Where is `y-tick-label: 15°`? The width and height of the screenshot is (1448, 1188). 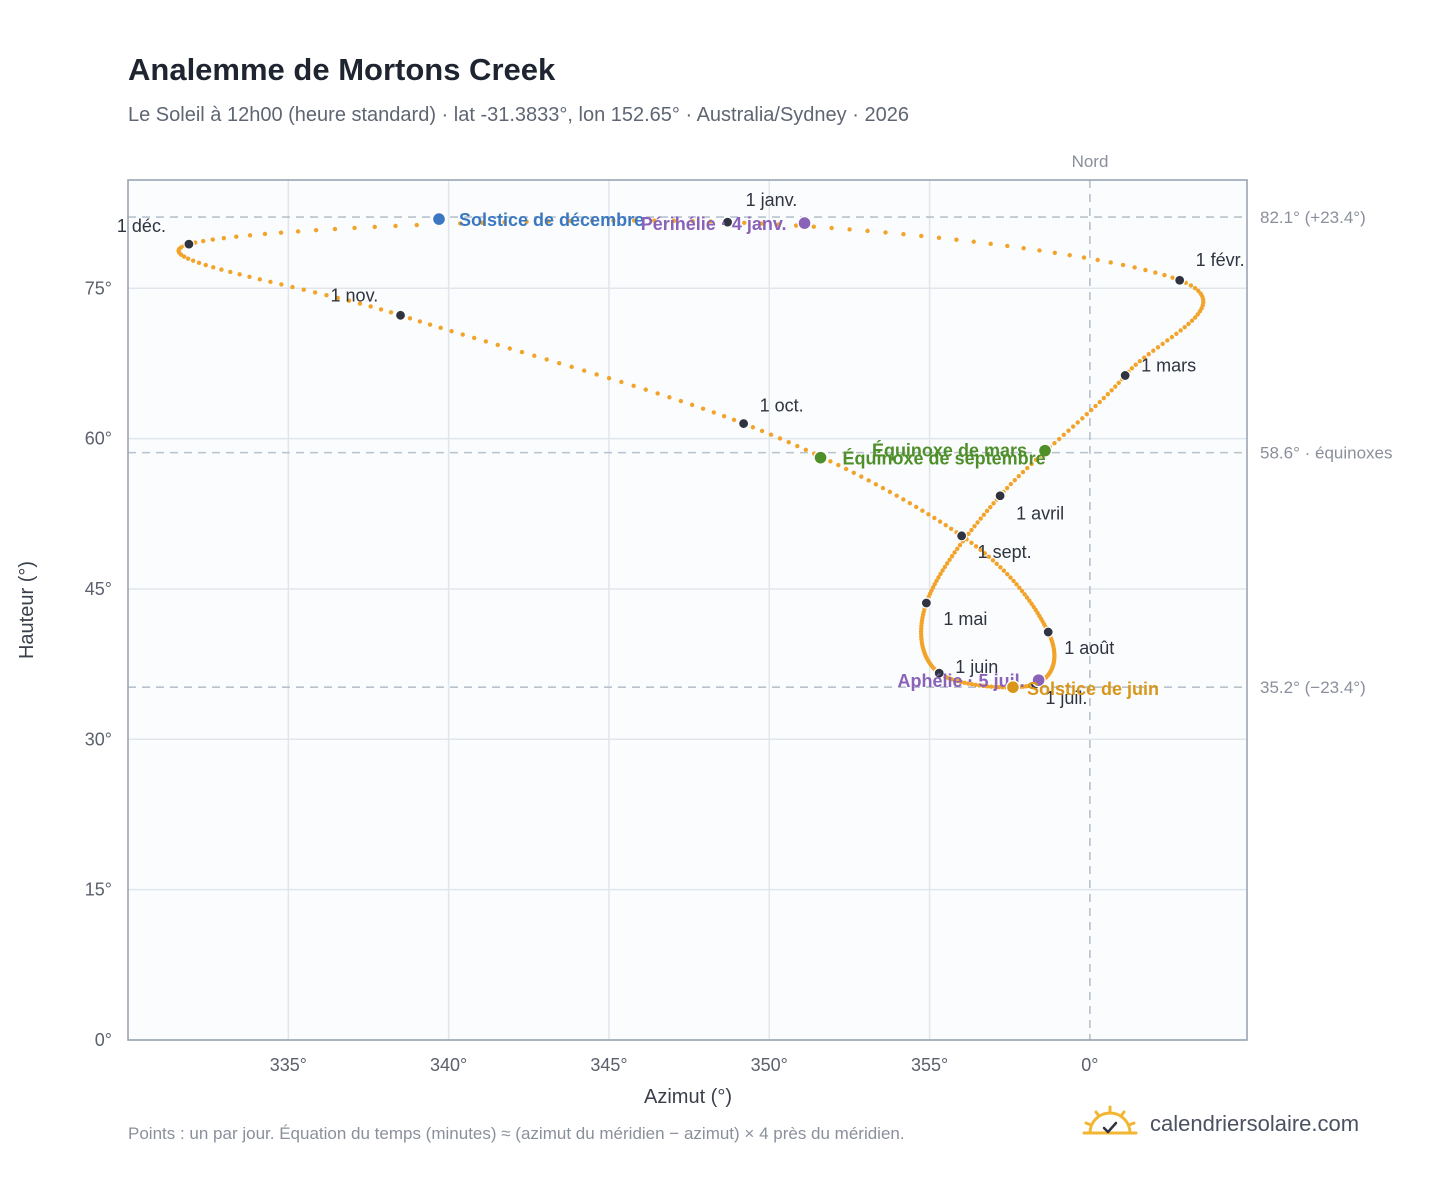 y-tick-label: 15° is located at coordinates (98, 890).